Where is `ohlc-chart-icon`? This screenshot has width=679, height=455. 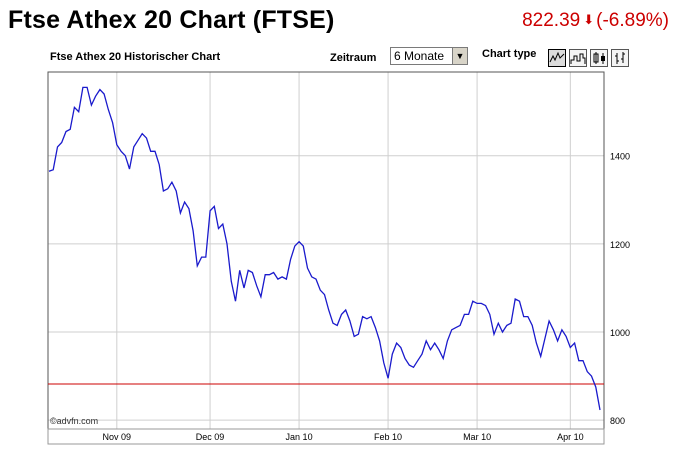 ohlc-chart-icon is located at coordinates (599, 58).